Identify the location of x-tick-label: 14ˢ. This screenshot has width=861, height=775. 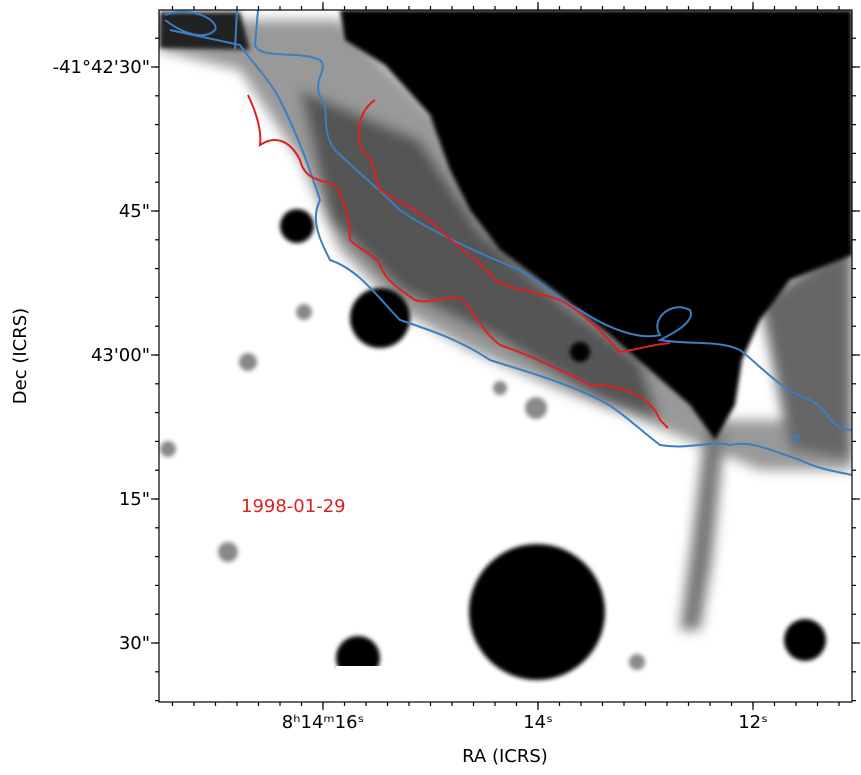
(538, 722).